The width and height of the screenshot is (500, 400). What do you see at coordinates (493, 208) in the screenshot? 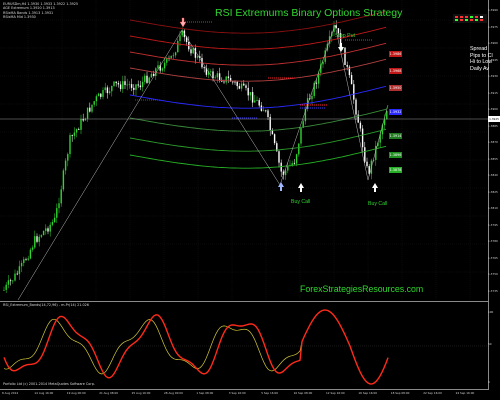
I see `price-axis-label: 1.3810` at bounding box center [493, 208].